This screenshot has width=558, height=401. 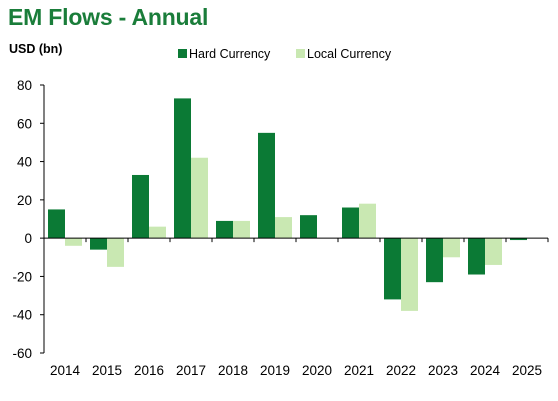 What do you see at coordinates (22, 276) in the screenshot?
I see `y-tick-label: -20` at bounding box center [22, 276].